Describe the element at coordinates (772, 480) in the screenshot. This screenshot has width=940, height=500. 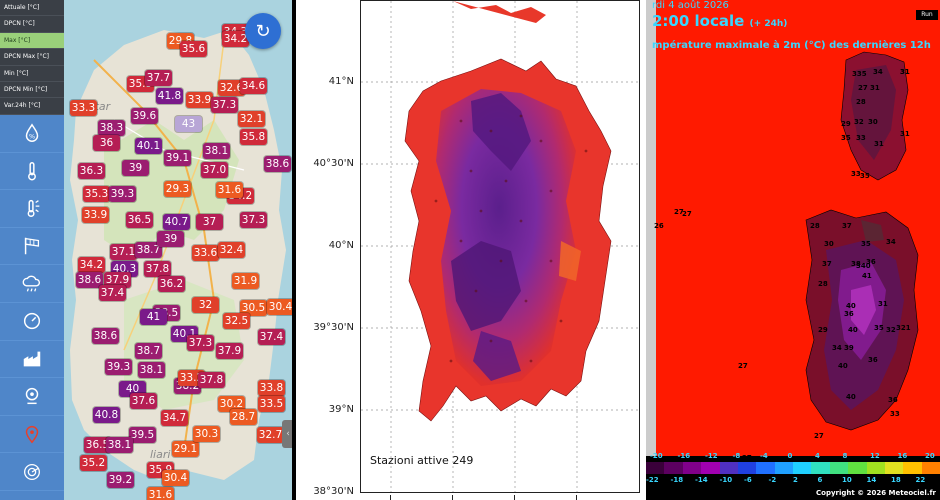
I see `legend-tick-label: -2` at that location.